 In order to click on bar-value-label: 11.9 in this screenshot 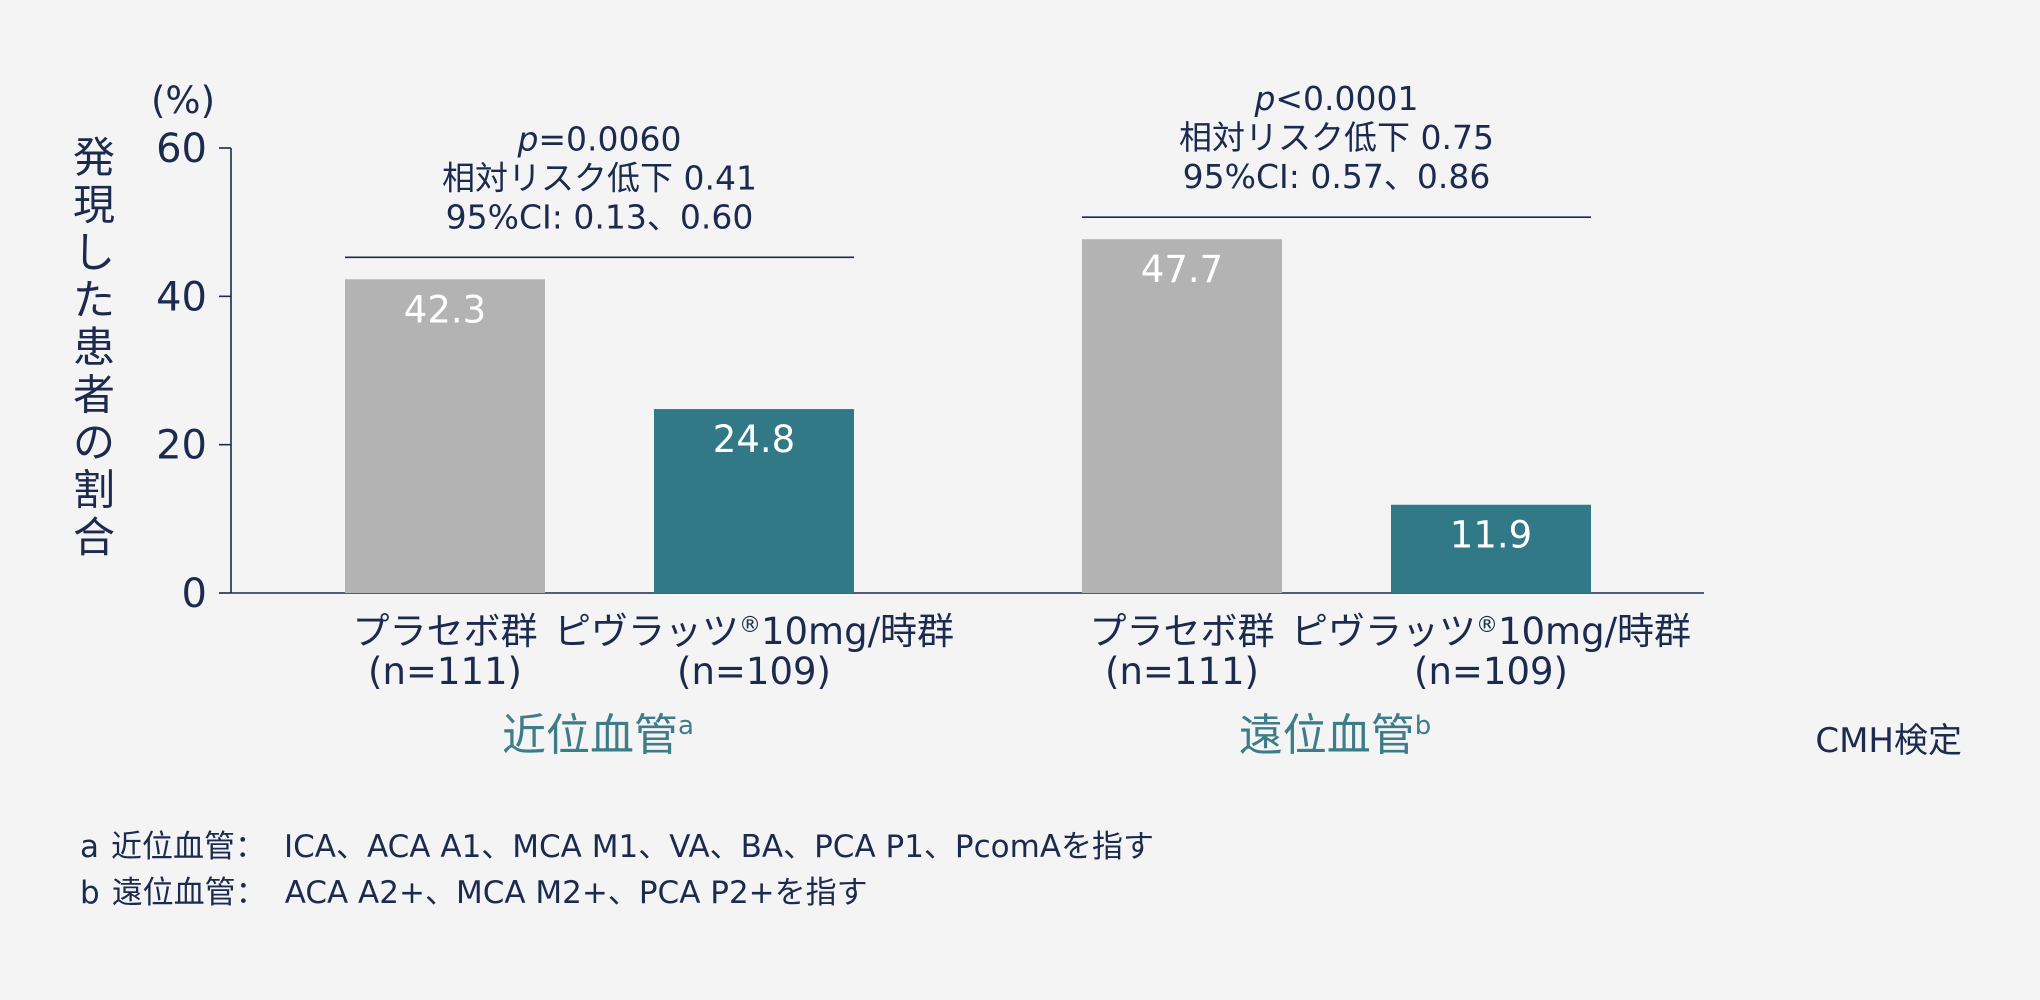, I will do `click(1491, 535)`.